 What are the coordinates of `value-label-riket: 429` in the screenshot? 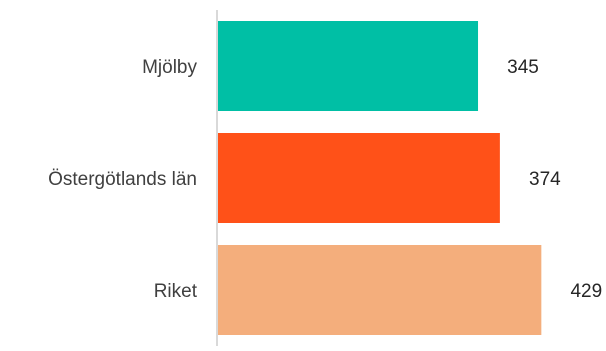 It's located at (586, 291).